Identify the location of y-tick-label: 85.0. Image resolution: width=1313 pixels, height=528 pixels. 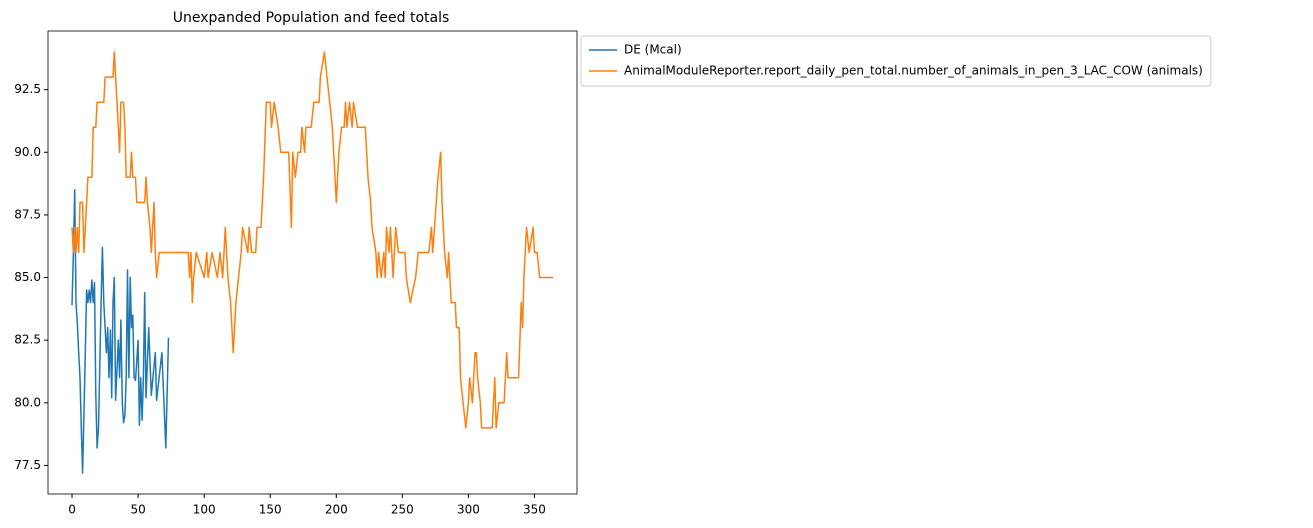
(27, 277).